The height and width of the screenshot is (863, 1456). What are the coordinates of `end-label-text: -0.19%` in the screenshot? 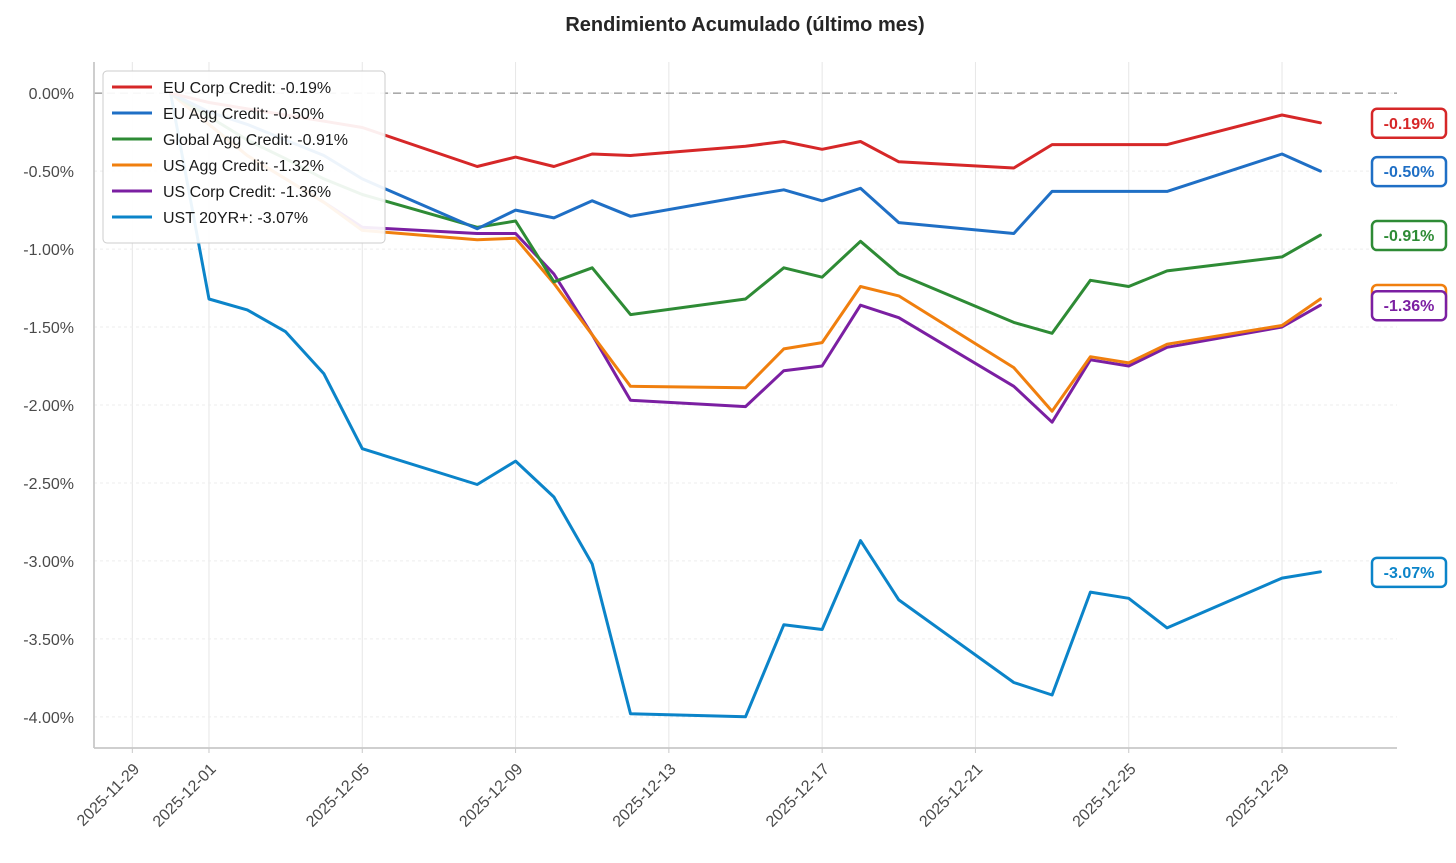 It's located at (1409, 124).